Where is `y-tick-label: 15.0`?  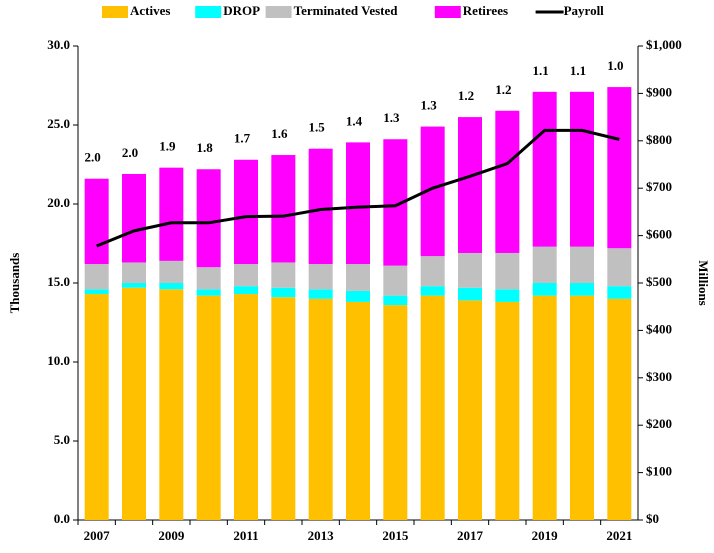
y-tick-label: 15.0 is located at coordinates (58, 281).